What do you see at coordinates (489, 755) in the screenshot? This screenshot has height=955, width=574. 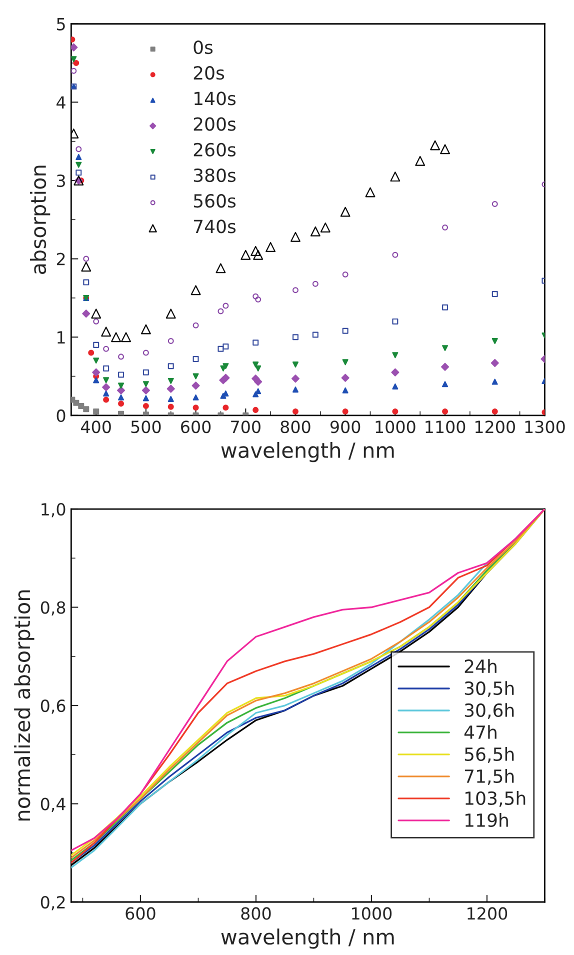 I see `legend-label: 56,5h` at bounding box center [489, 755].